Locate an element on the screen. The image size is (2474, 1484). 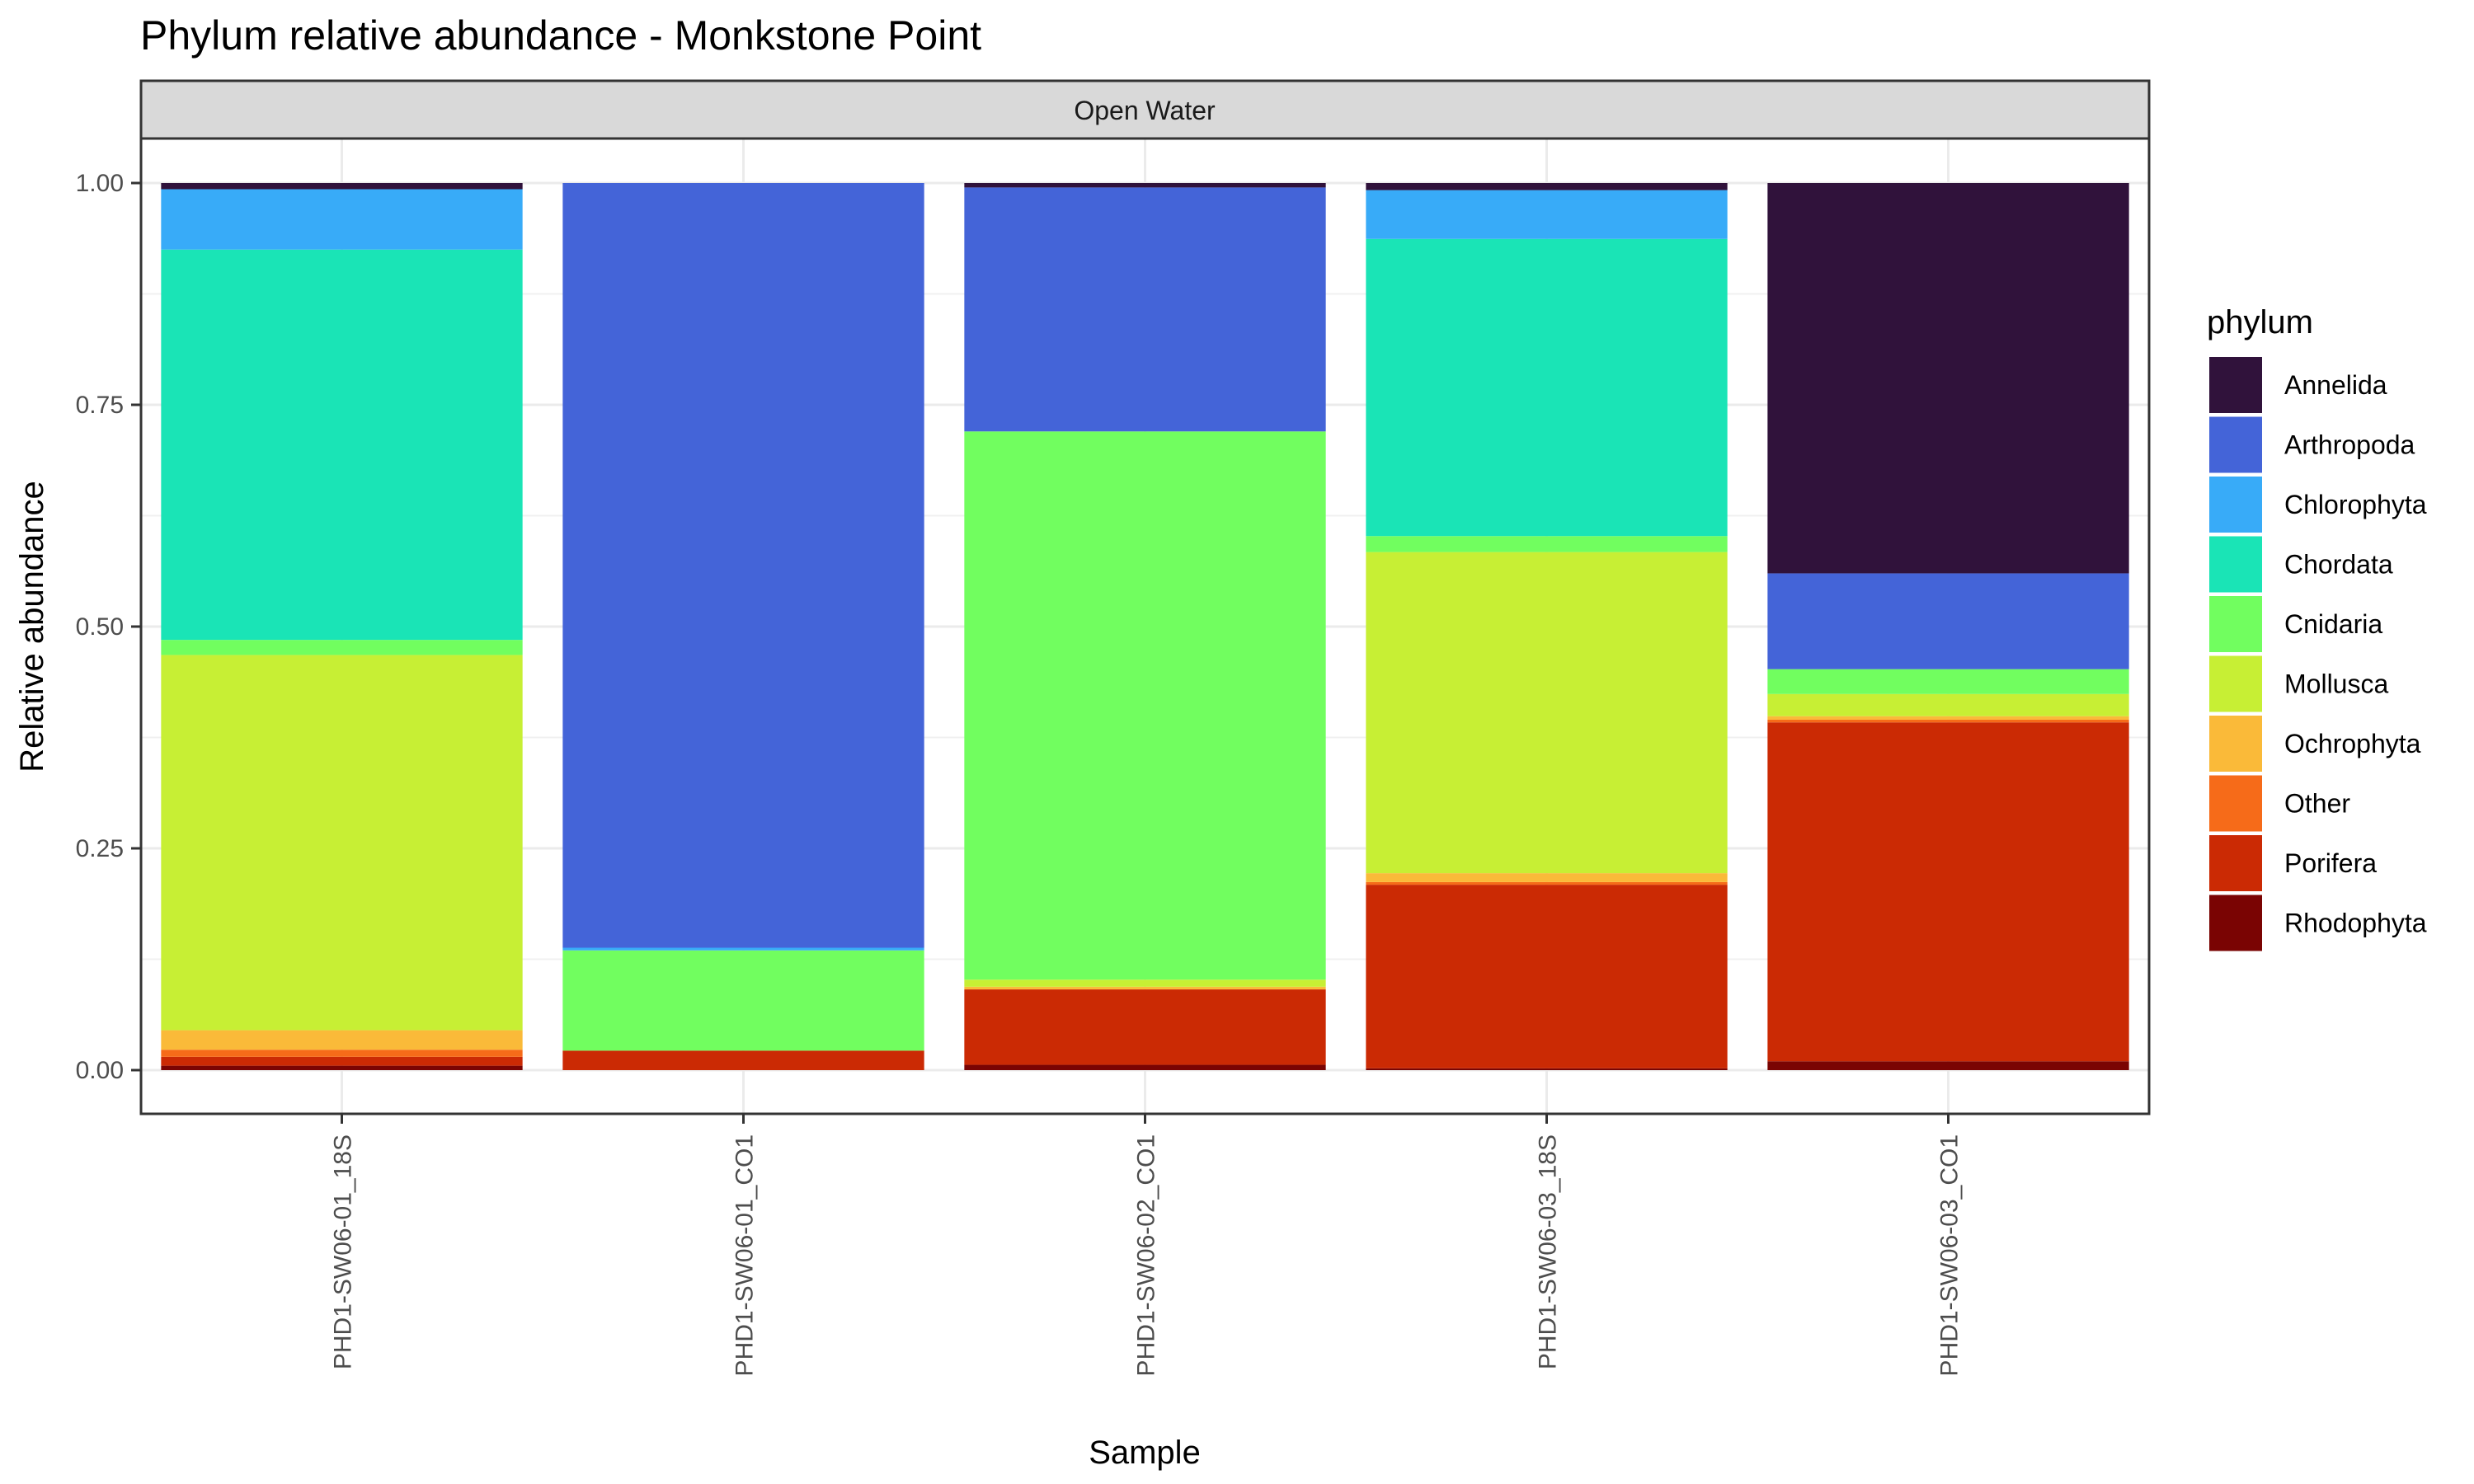
x-tick-label: PHD1-SW06-02_CO1 is located at coordinates (1146, 1255).